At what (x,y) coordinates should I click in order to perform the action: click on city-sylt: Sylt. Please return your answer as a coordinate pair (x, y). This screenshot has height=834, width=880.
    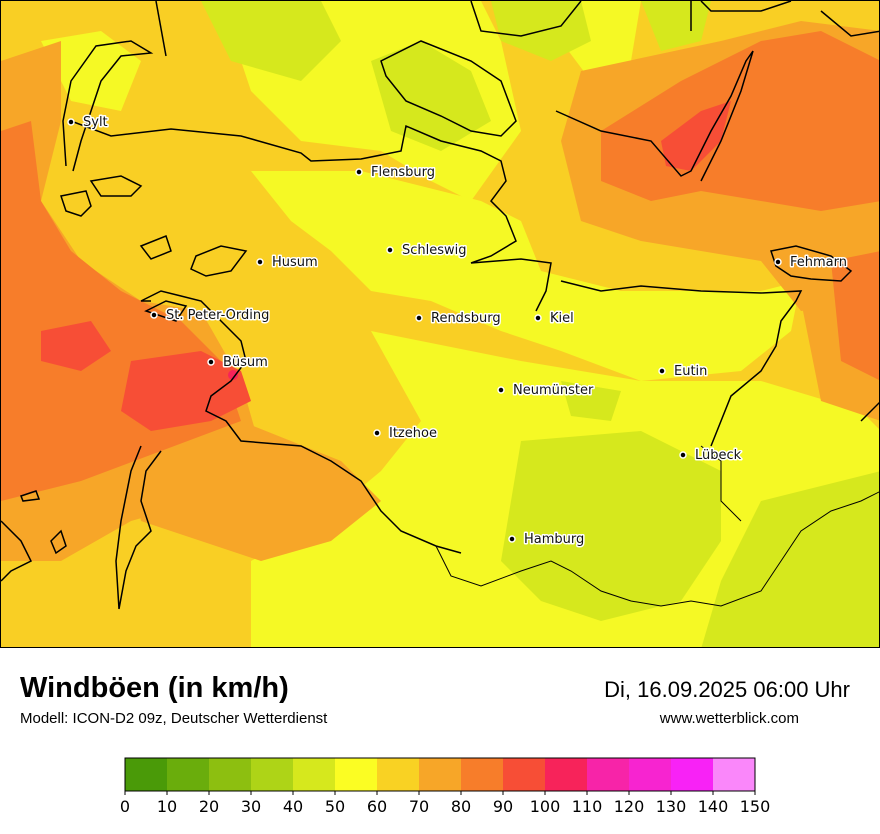
    Looking at the image, I should click on (88, 123).